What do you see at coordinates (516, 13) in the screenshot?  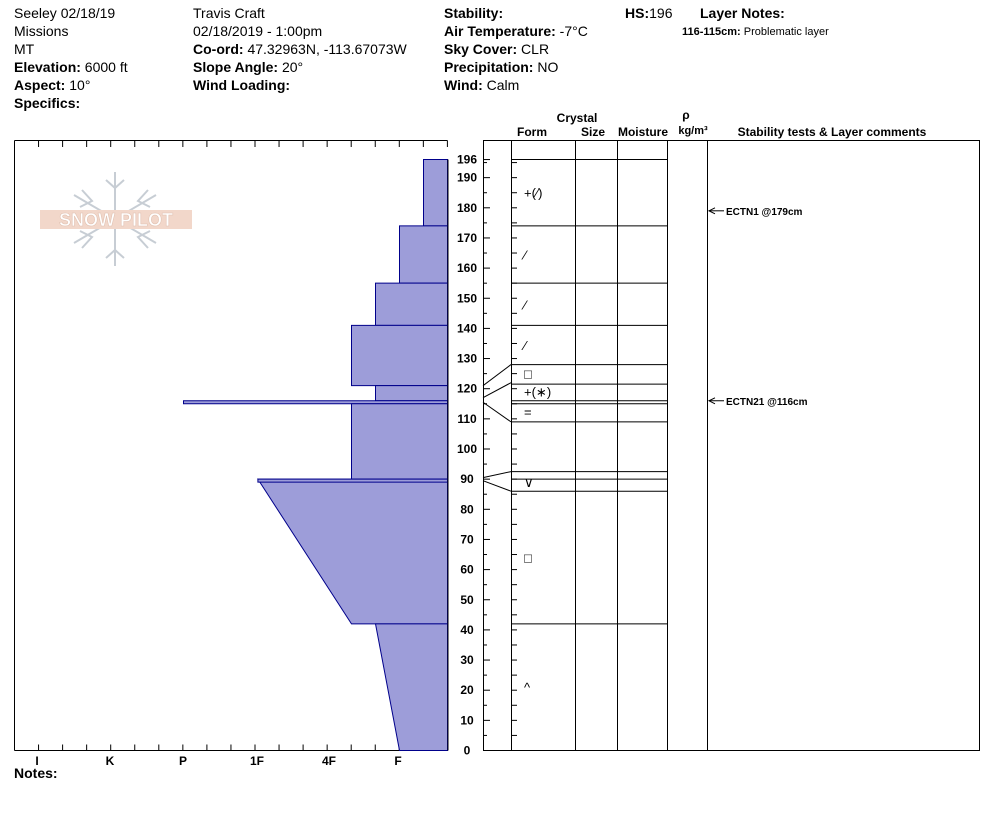 I see `stability-row: Stability:` at bounding box center [516, 13].